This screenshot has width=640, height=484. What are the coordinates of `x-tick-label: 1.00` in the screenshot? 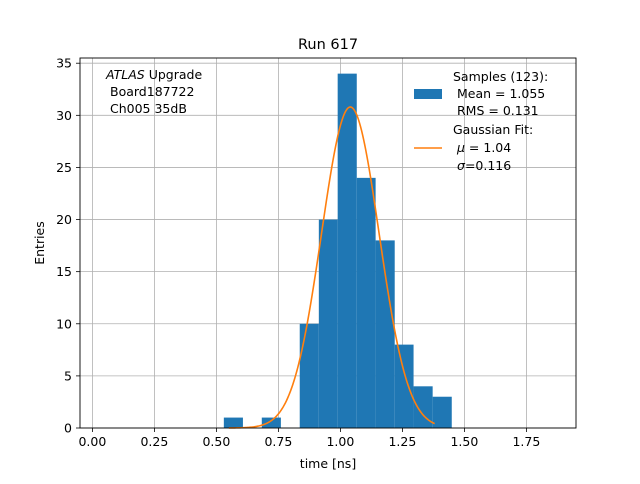 It's located at (340, 441).